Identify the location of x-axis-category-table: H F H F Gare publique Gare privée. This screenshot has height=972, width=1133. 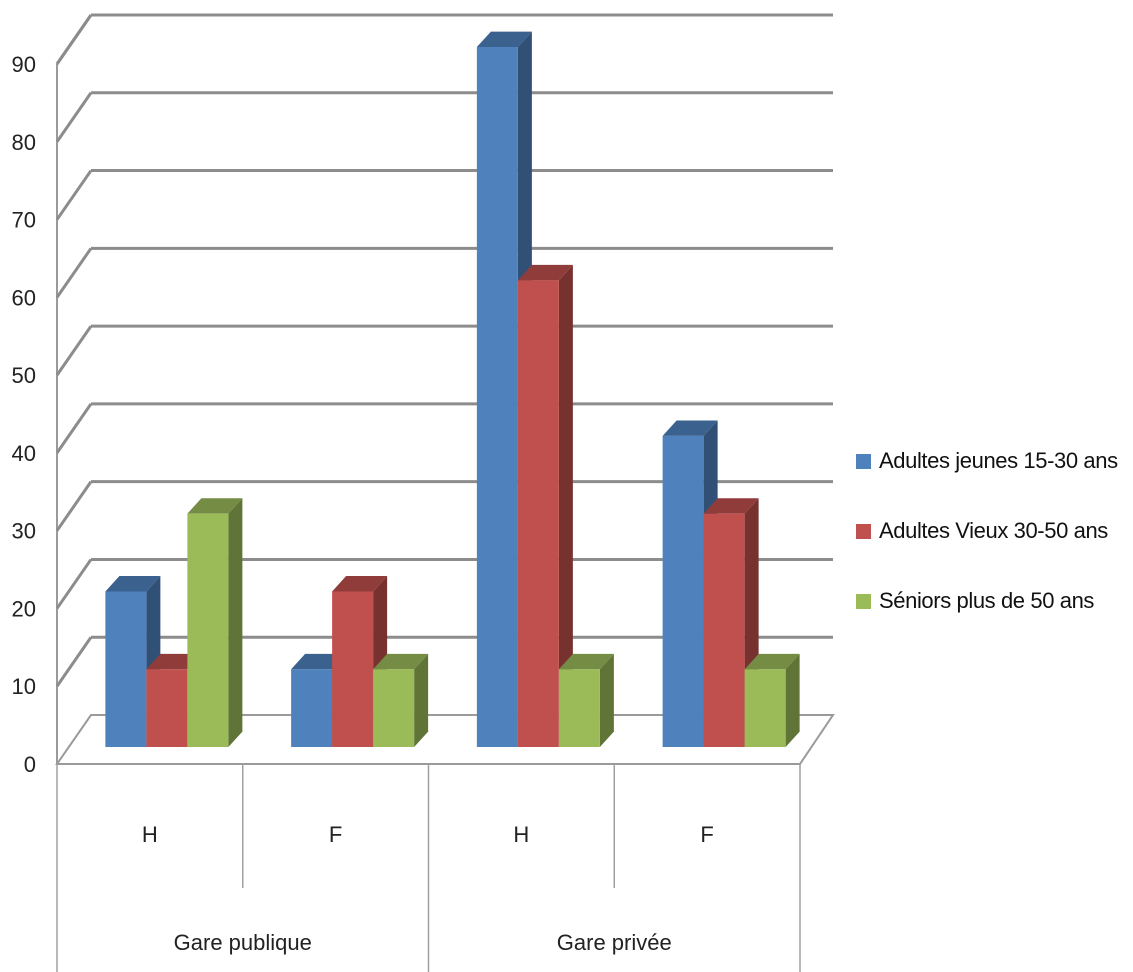
(428, 868).